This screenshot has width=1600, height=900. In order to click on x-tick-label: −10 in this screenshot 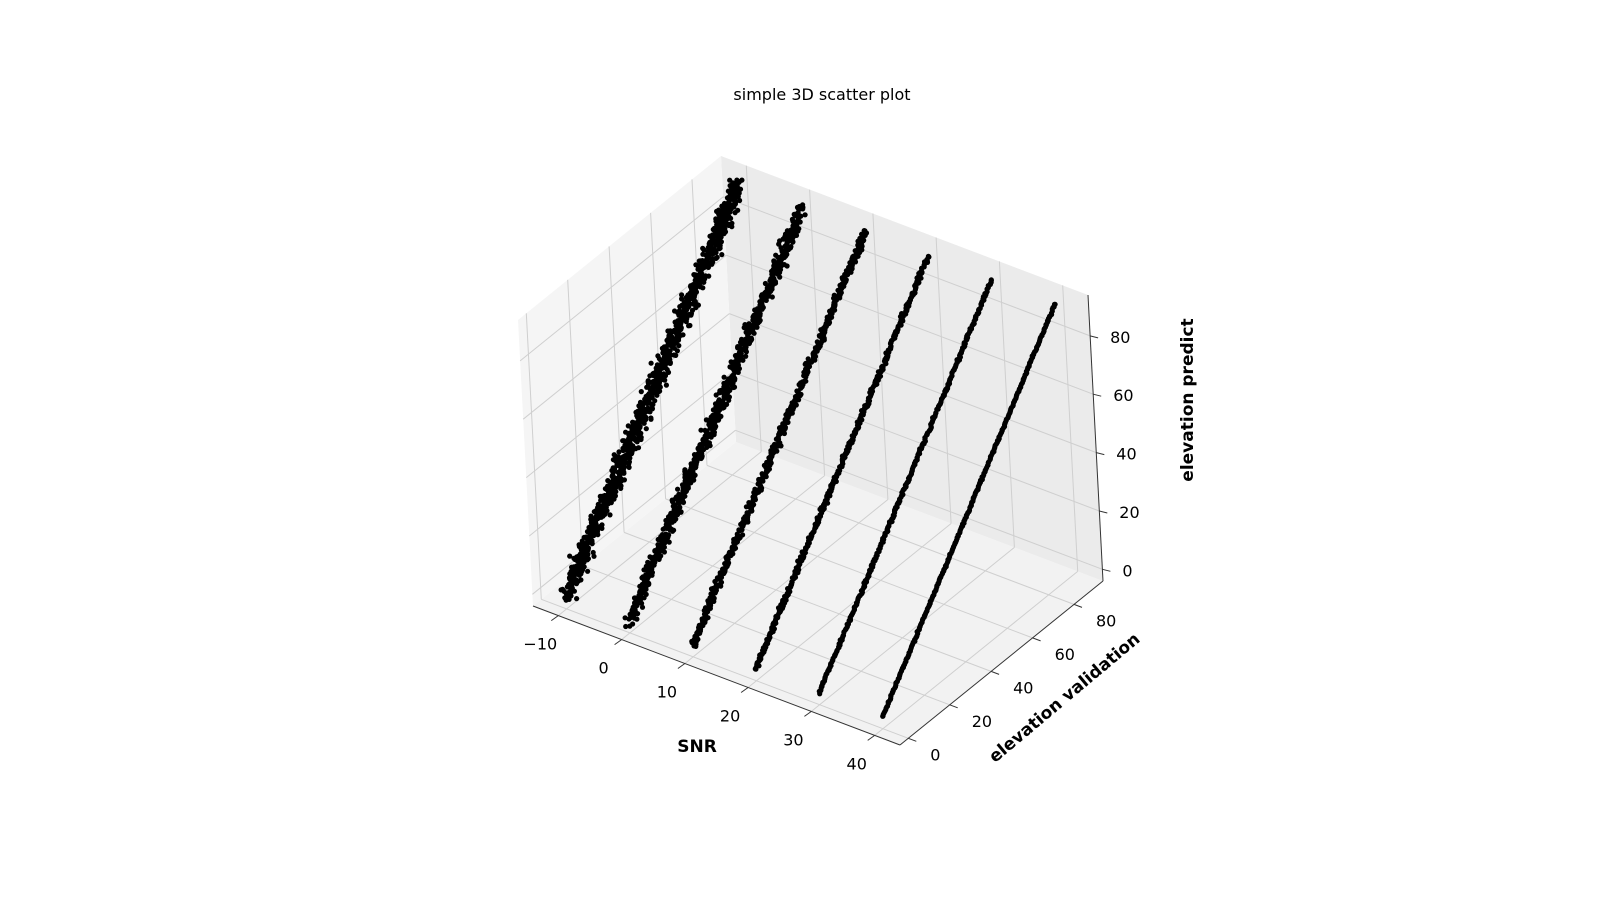, I will do `click(540, 644)`.